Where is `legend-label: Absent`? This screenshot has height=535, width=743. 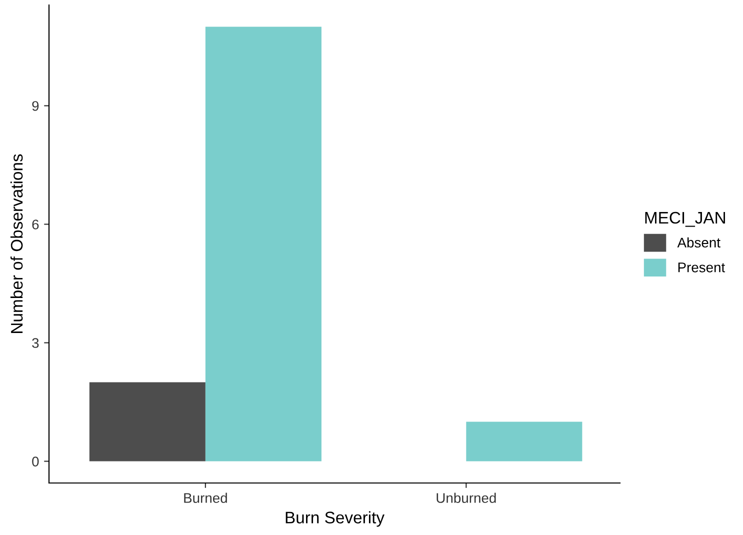 legend-label: Absent is located at coordinates (698, 242).